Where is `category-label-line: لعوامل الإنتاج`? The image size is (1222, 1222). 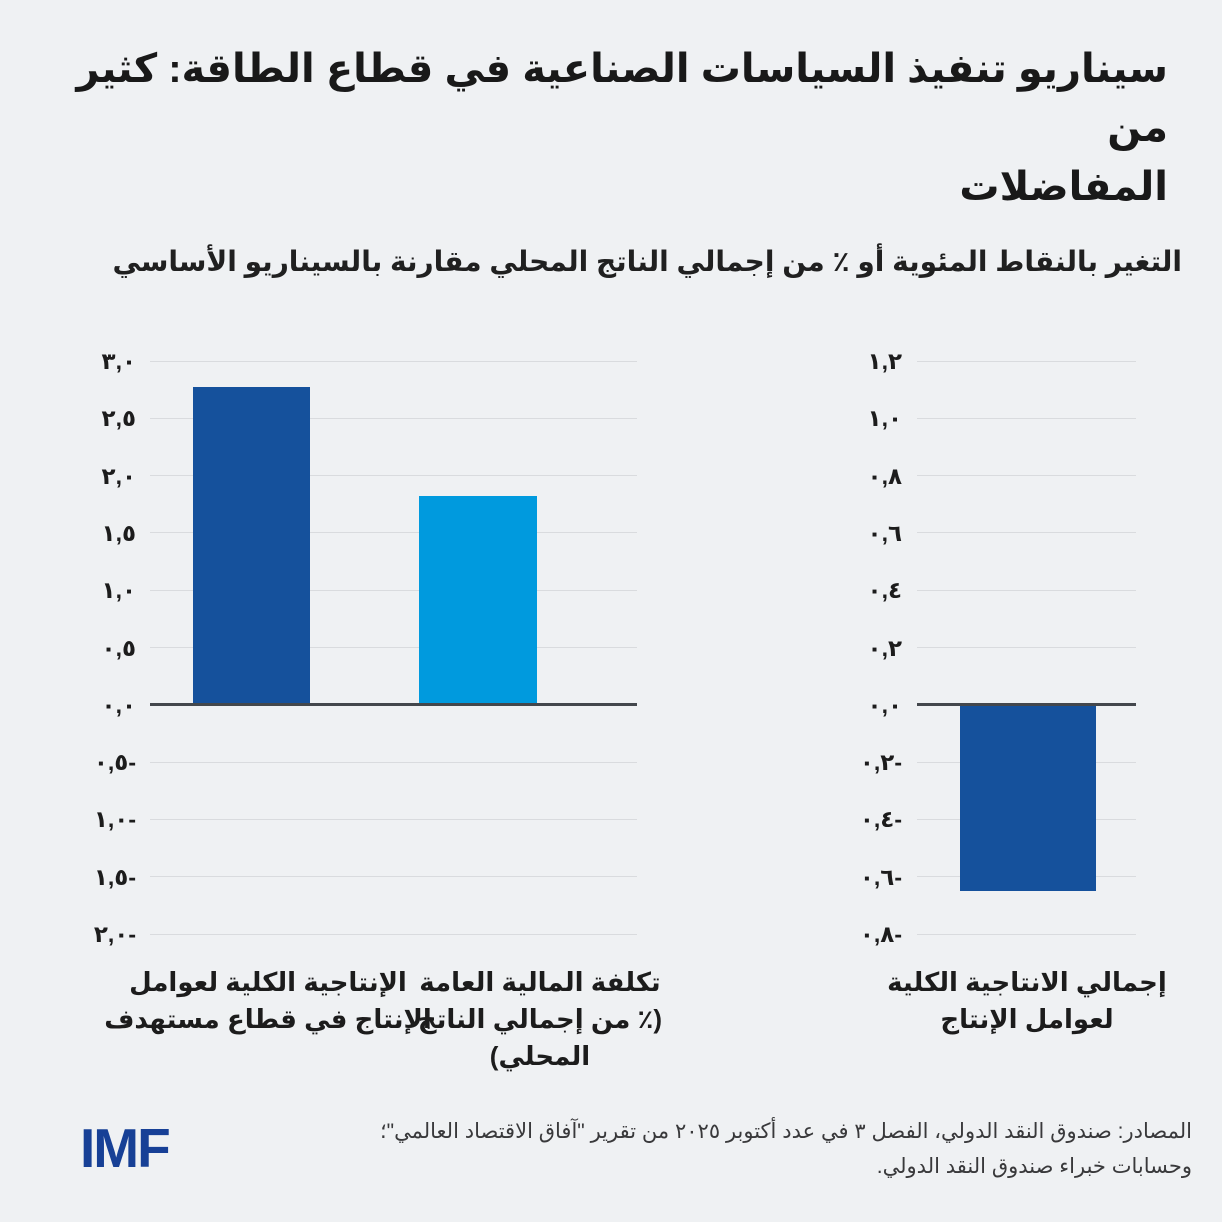
category-label-line: لعوامل الإنتاج is located at coordinates (1027, 1019).